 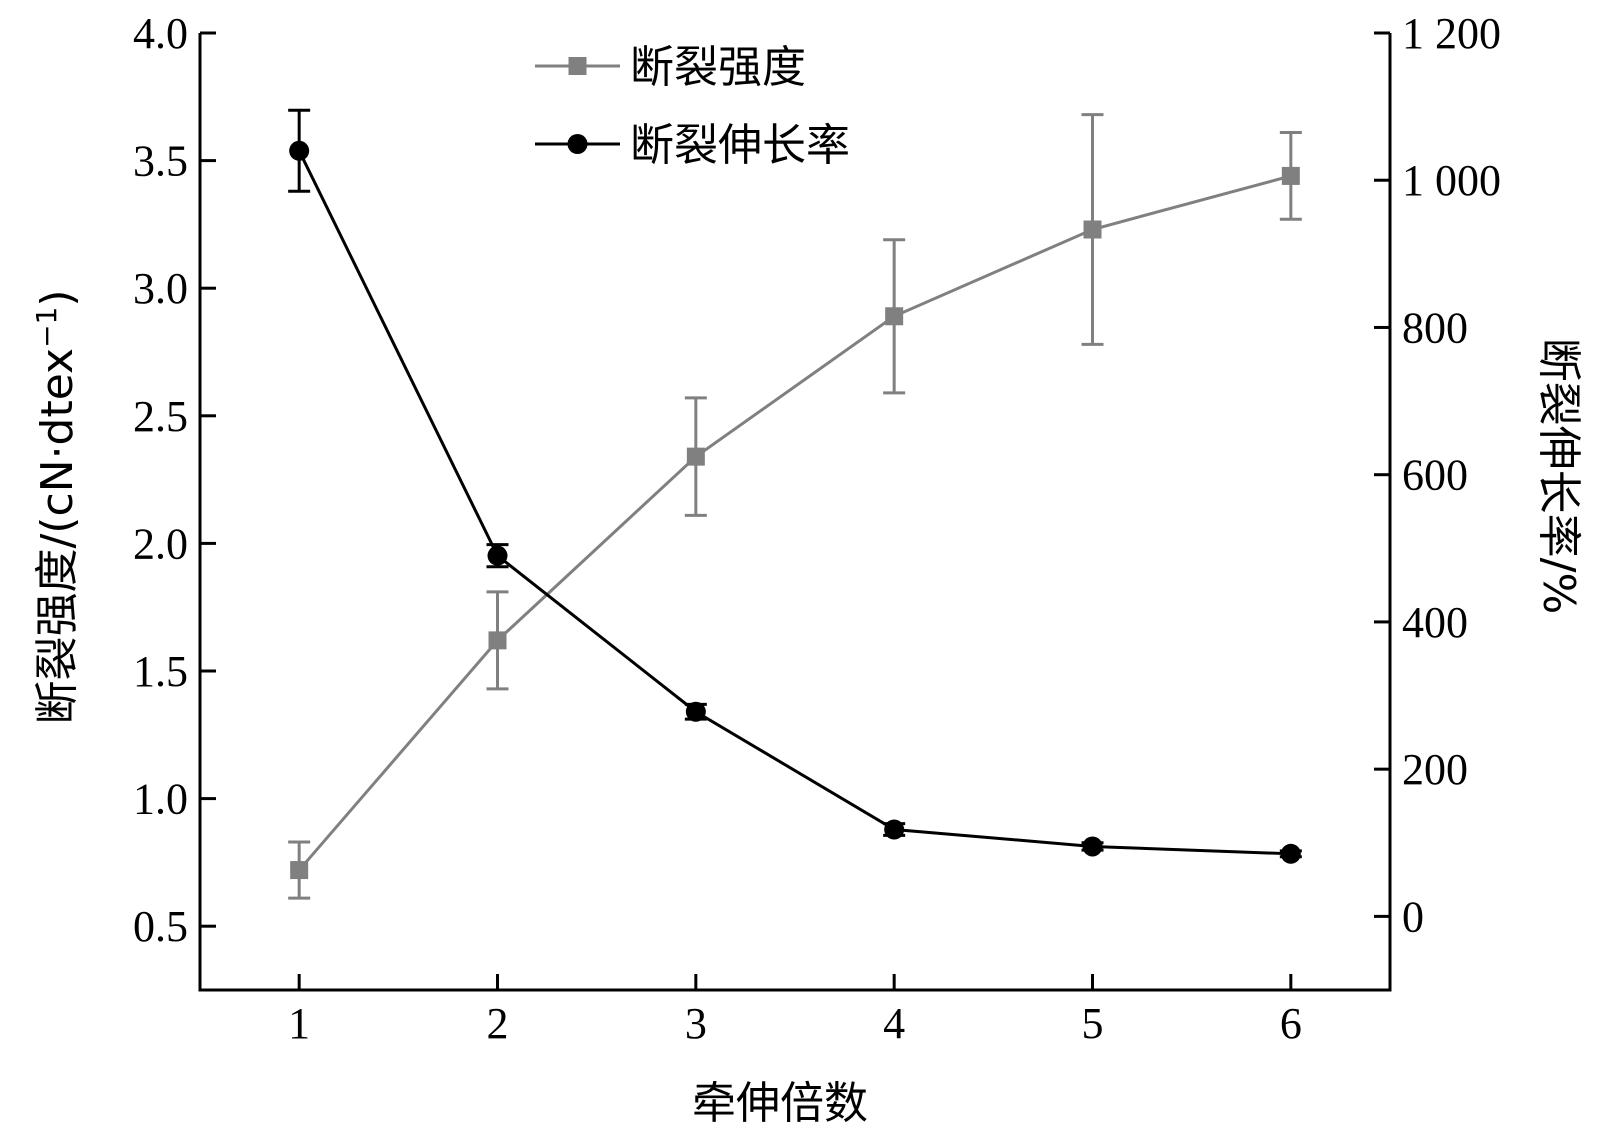 I want to click on left-tick-label: 3.5, so click(x=160, y=161).